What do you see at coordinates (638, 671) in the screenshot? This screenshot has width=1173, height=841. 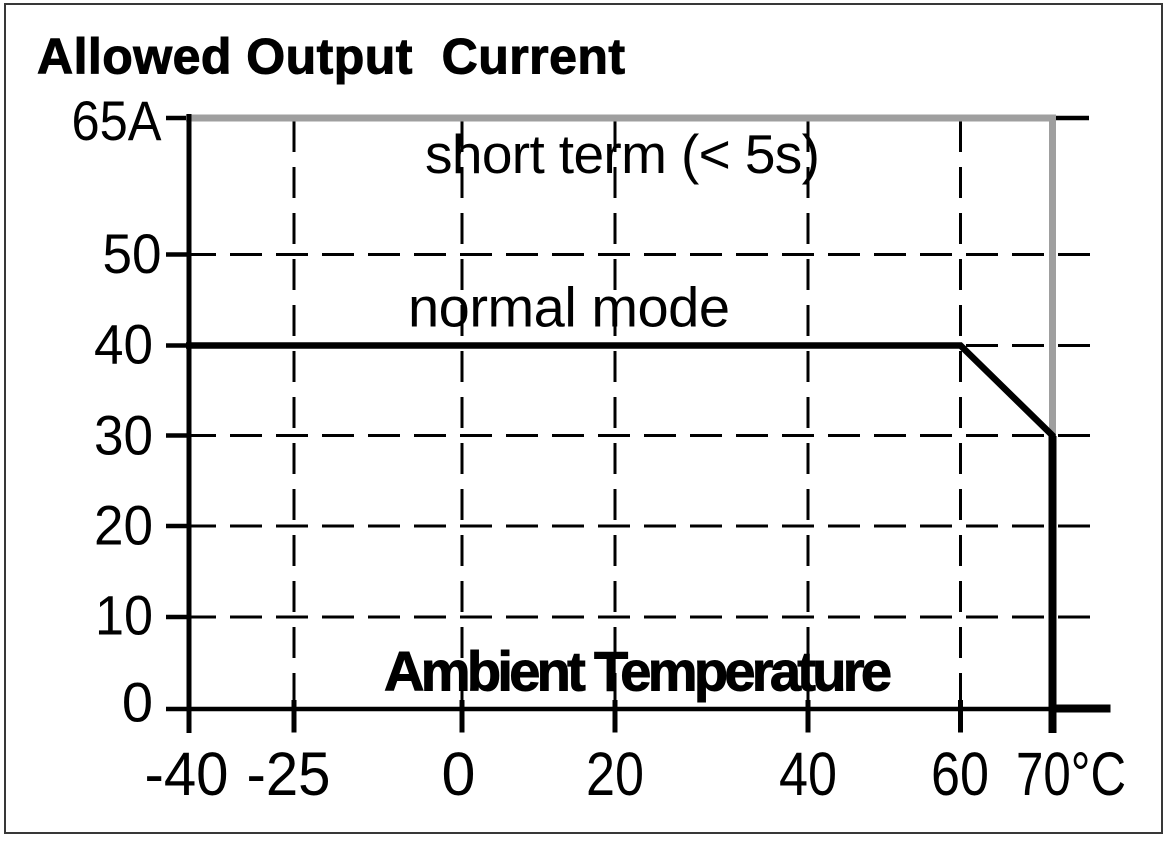 I see `svg-text: Ambient Temperature` at bounding box center [638, 671].